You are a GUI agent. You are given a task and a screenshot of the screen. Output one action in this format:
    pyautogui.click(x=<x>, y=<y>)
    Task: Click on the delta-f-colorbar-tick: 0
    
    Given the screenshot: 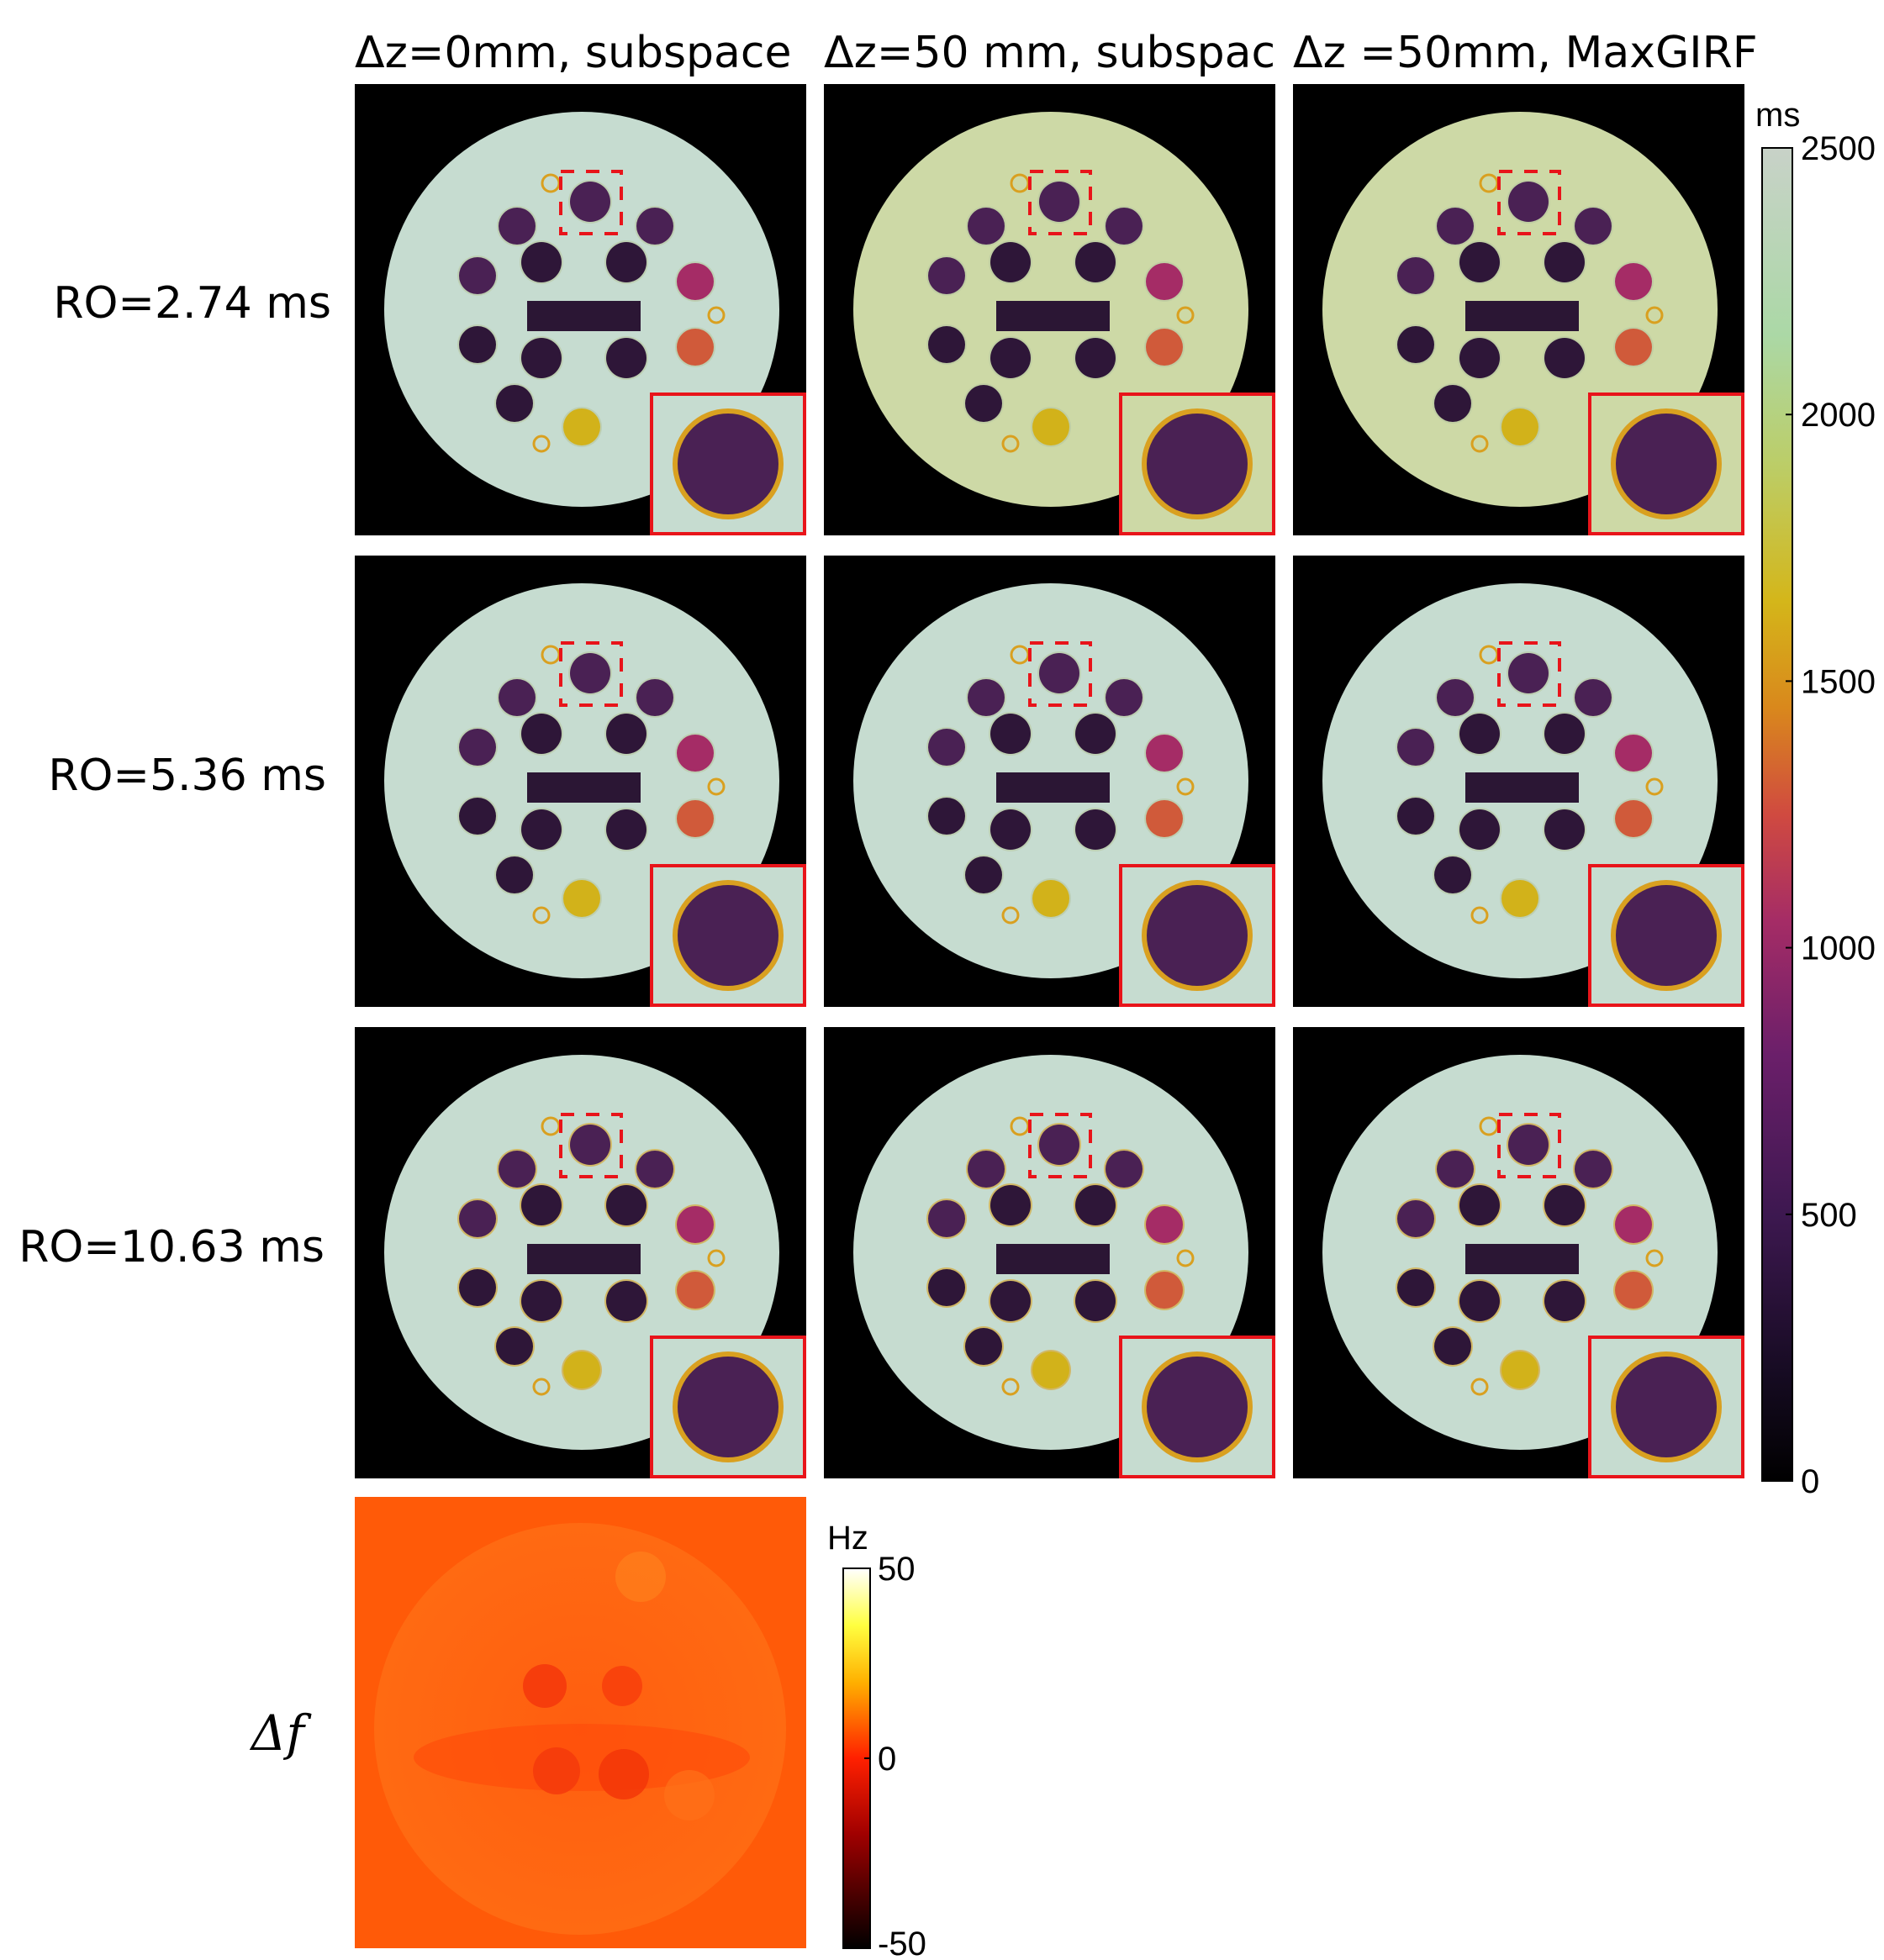 What is the action you would take?
    pyautogui.click(x=887, y=1759)
    